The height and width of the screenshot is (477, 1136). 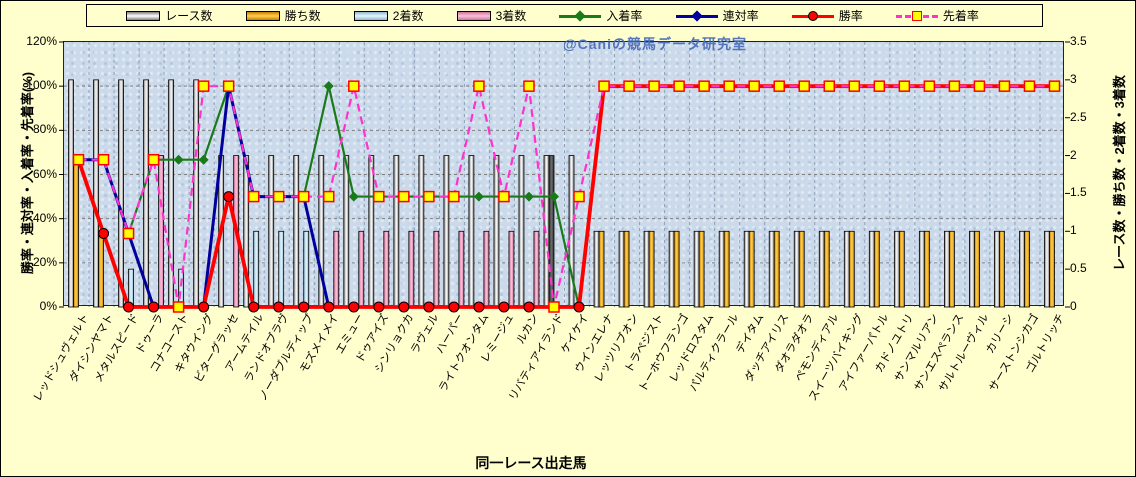 I want to click on right-tick-label-0.5: 0.5, so click(x=1078, y=268).